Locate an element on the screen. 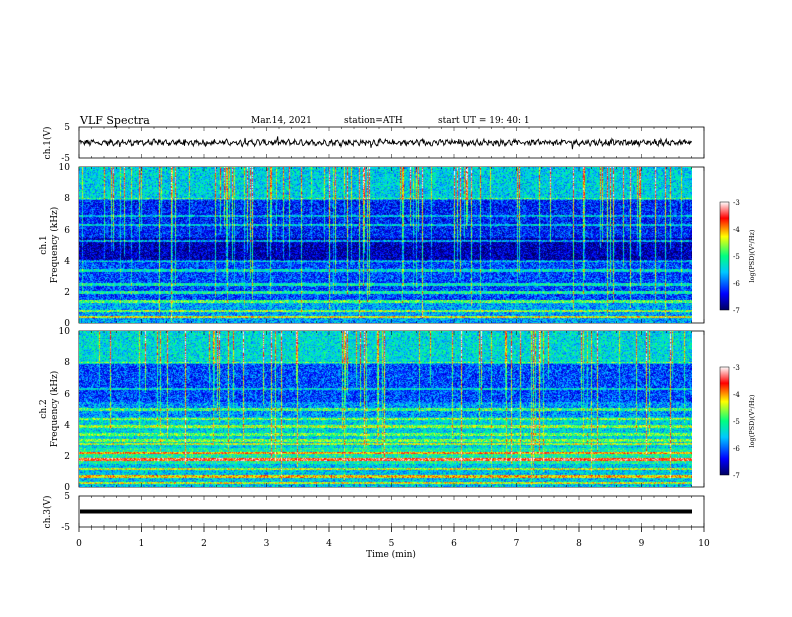 The image size is (792, 617). time-tick-label: 6 is located at coordinates (454, 544).